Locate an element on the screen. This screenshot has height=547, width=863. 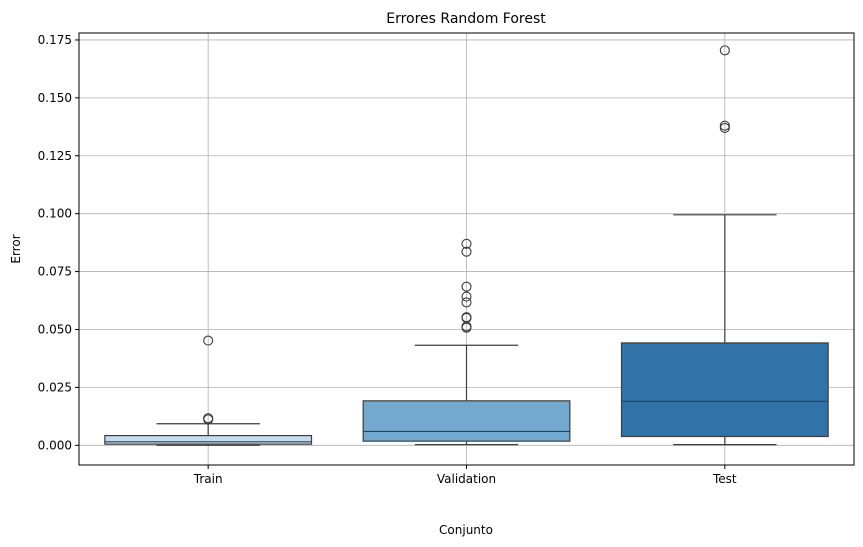
x-tick-label: Train is located at coordinates (208, 479).